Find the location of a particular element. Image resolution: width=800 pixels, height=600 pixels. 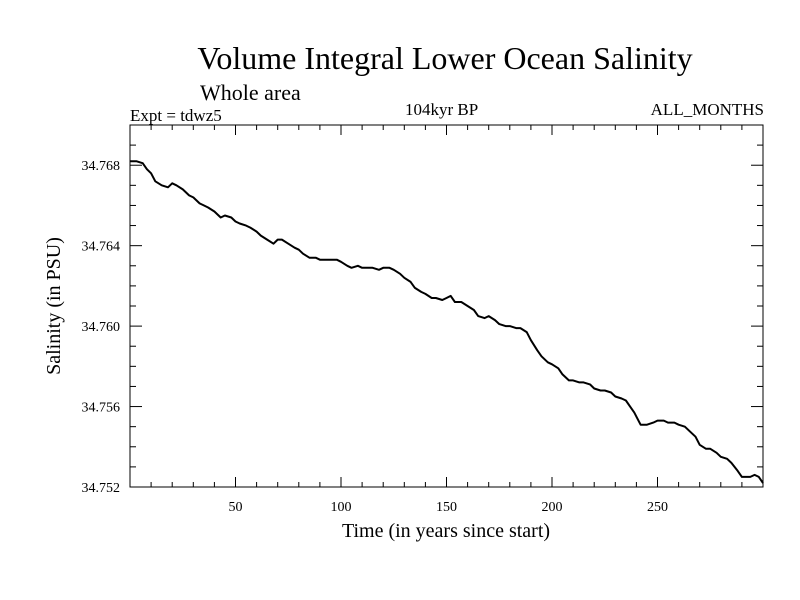

chart-subtitle: Whole area is located at coordinates (250, 92).